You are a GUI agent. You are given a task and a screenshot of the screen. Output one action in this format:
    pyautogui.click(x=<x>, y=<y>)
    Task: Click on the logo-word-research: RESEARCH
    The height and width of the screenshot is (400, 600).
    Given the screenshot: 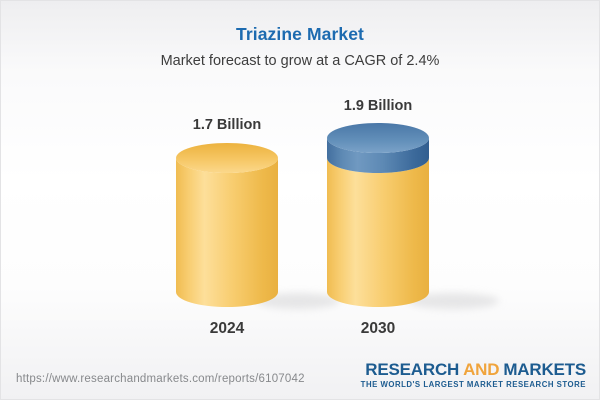 What is the action you would take?
    pyautogui.click(x=412, y=369)
    